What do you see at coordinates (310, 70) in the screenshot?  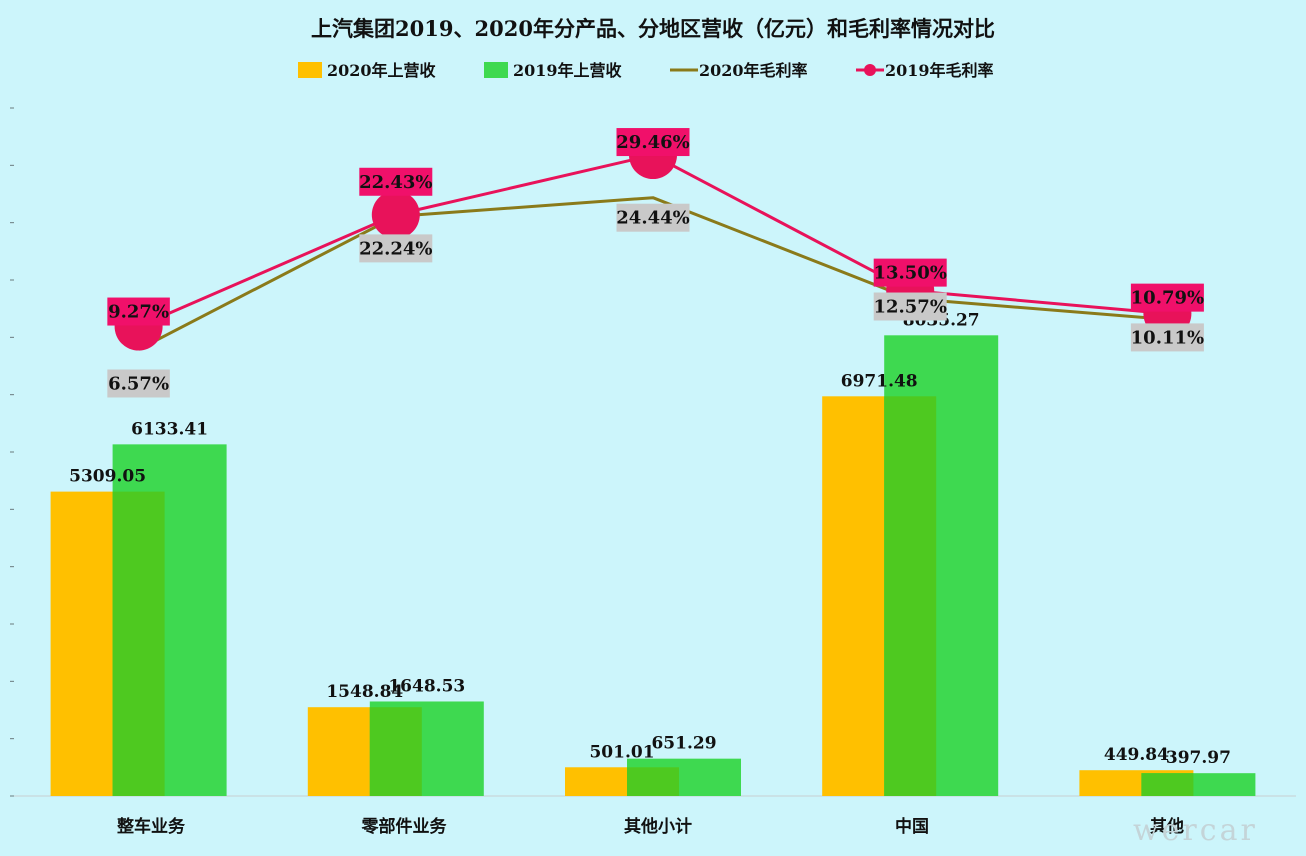 I see `legend-swatch-2020-revenue` at bounding box center [310, 70].